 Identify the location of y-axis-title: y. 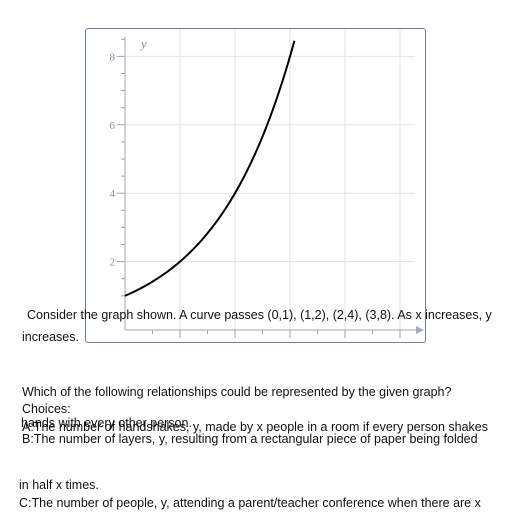
(143, 43).